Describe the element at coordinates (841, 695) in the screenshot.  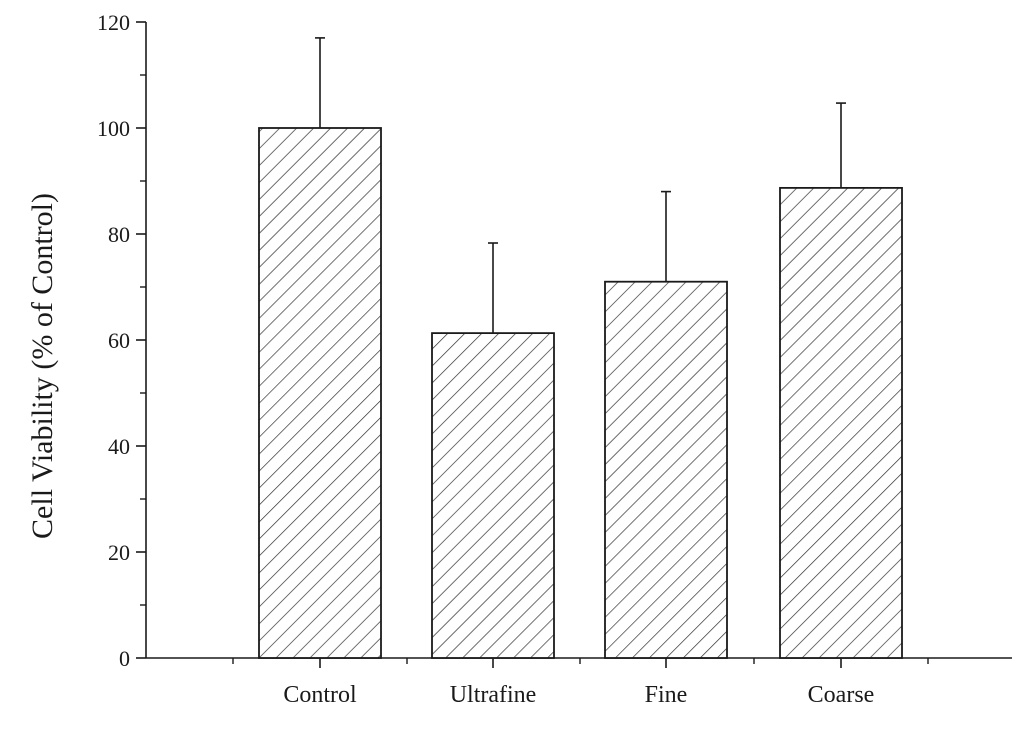
I see `x-tick-label: Coarse` at that location.